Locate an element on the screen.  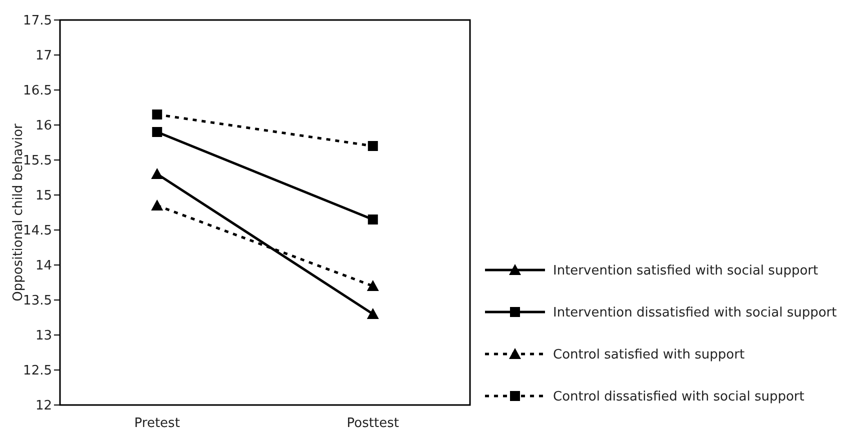
y-tick-label: 12.5 is located at coordinates (37, 371).